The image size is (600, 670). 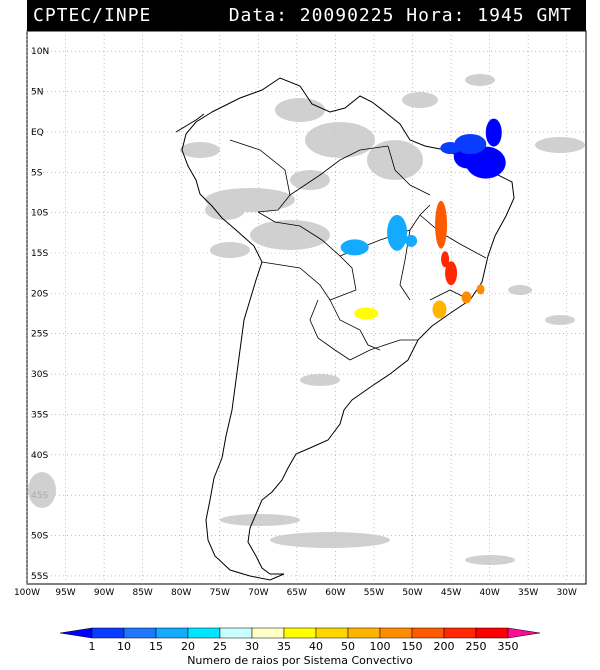 What do you see at coordinates (39, 294) in the screenshot?
I see `lat-tick-label: 20S` at bounding box center [39, 294].